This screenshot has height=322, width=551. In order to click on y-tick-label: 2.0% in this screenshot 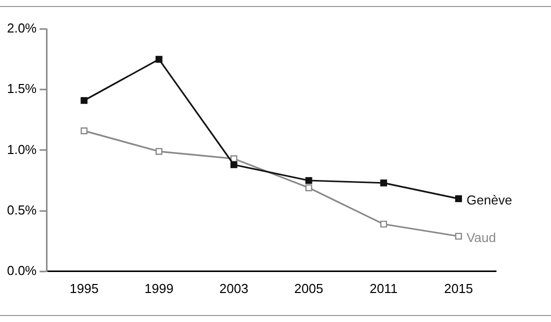, I will do `click(22, 28)`.